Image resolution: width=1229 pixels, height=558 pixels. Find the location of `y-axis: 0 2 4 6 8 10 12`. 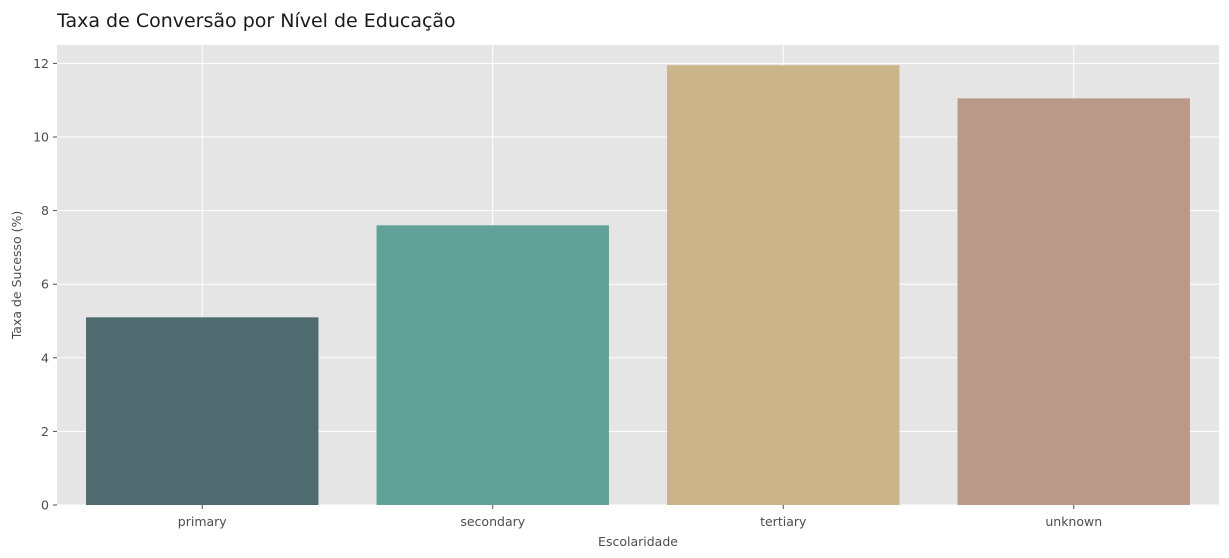

y-axis: 0 2 4 6 8 10 12 is located at coordinates (45, 284).